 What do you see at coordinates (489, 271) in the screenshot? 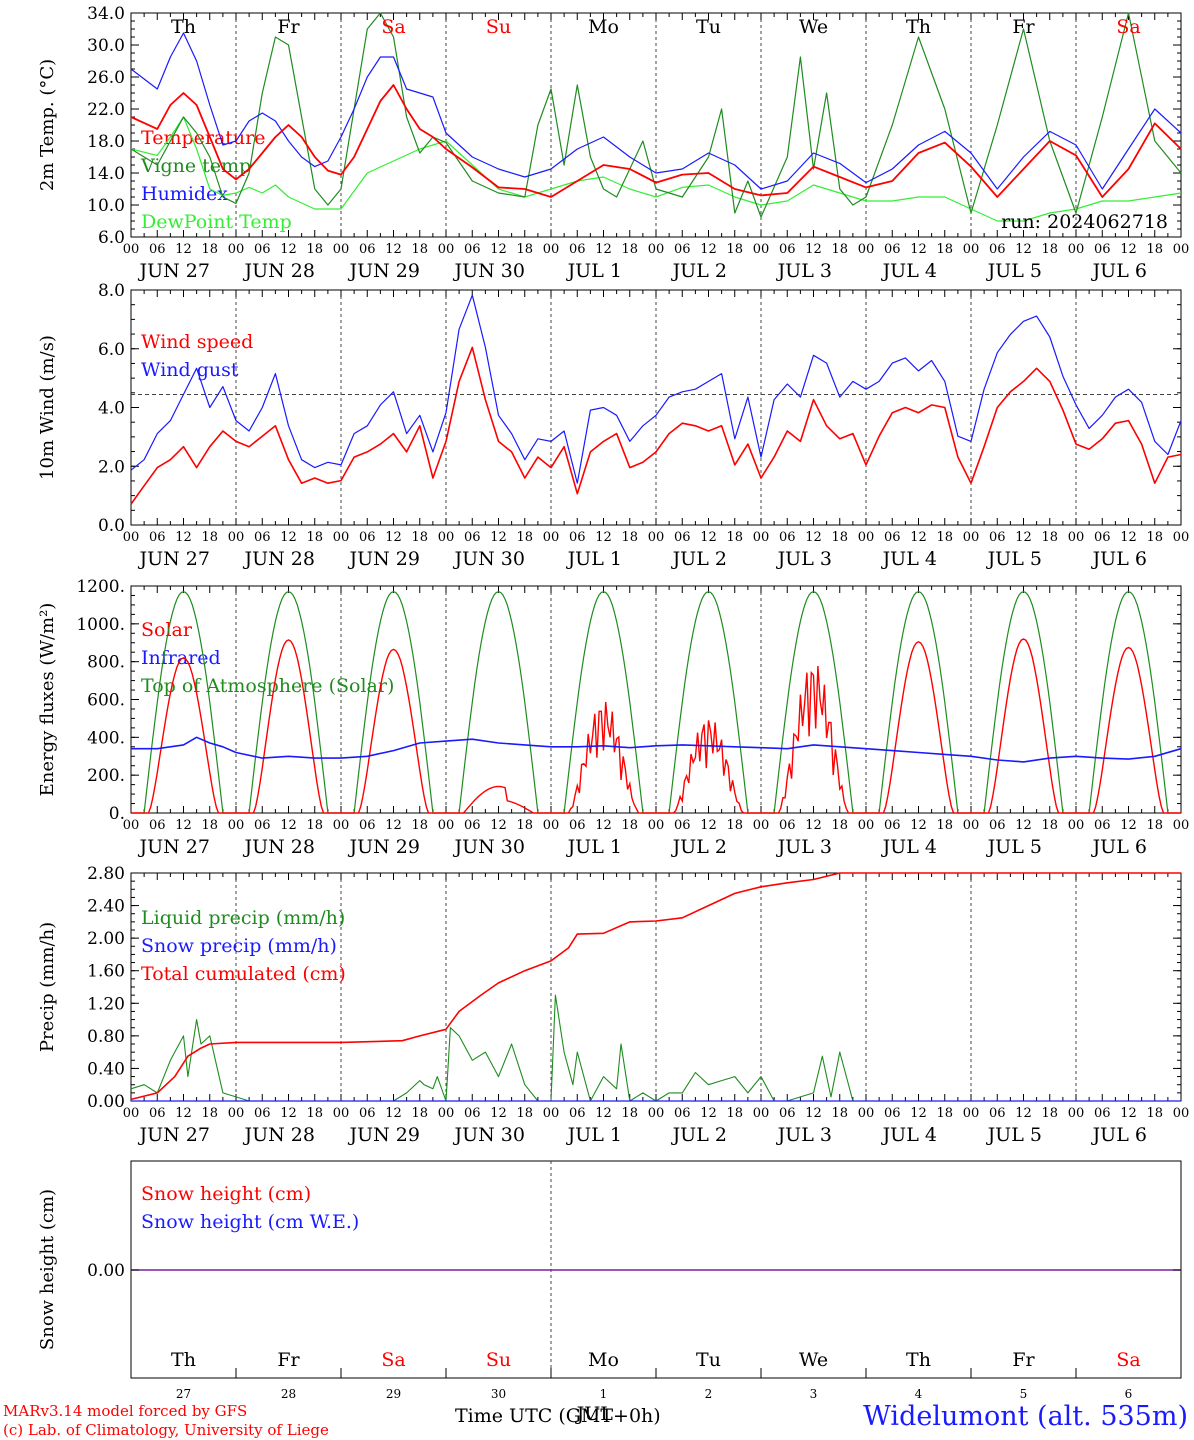
I see `date-label: JUN 30` at bounding box center [489, 271].